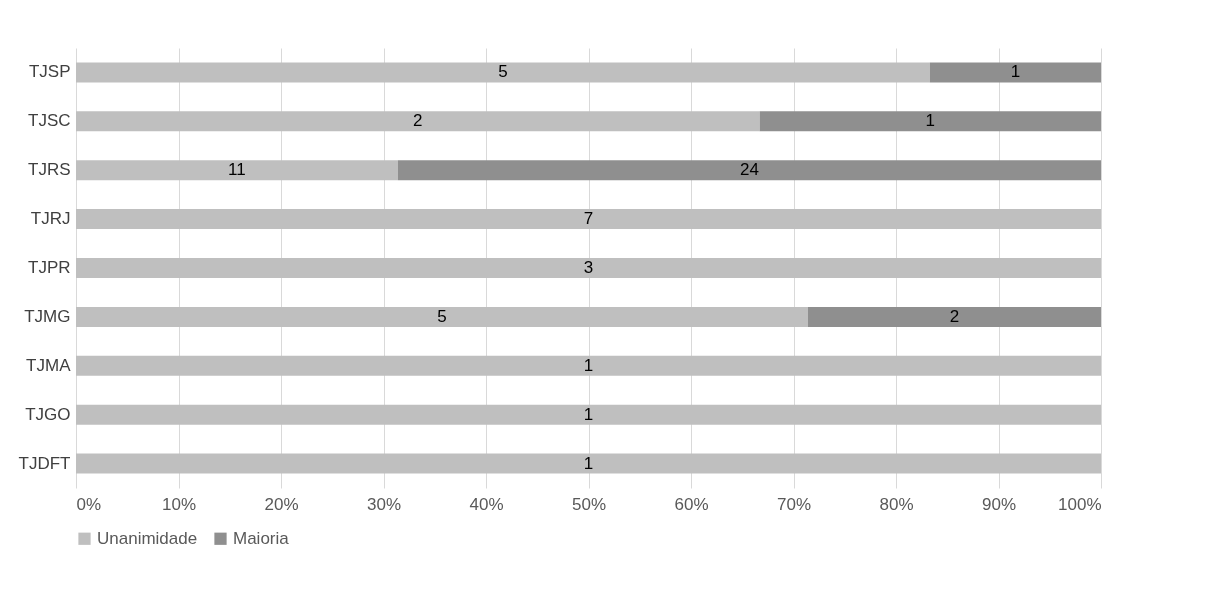 Image resolution: width=1206 pixels, height=613 pixels. I want to click on y-tick-label: TJMG, so click(47, 316).